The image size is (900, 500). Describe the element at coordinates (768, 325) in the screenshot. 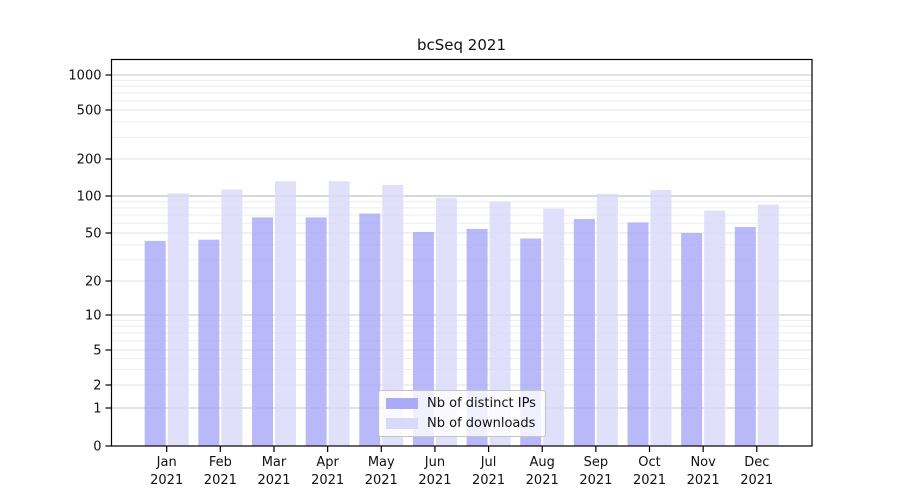

I see `bar-downloads-dec` at that location.